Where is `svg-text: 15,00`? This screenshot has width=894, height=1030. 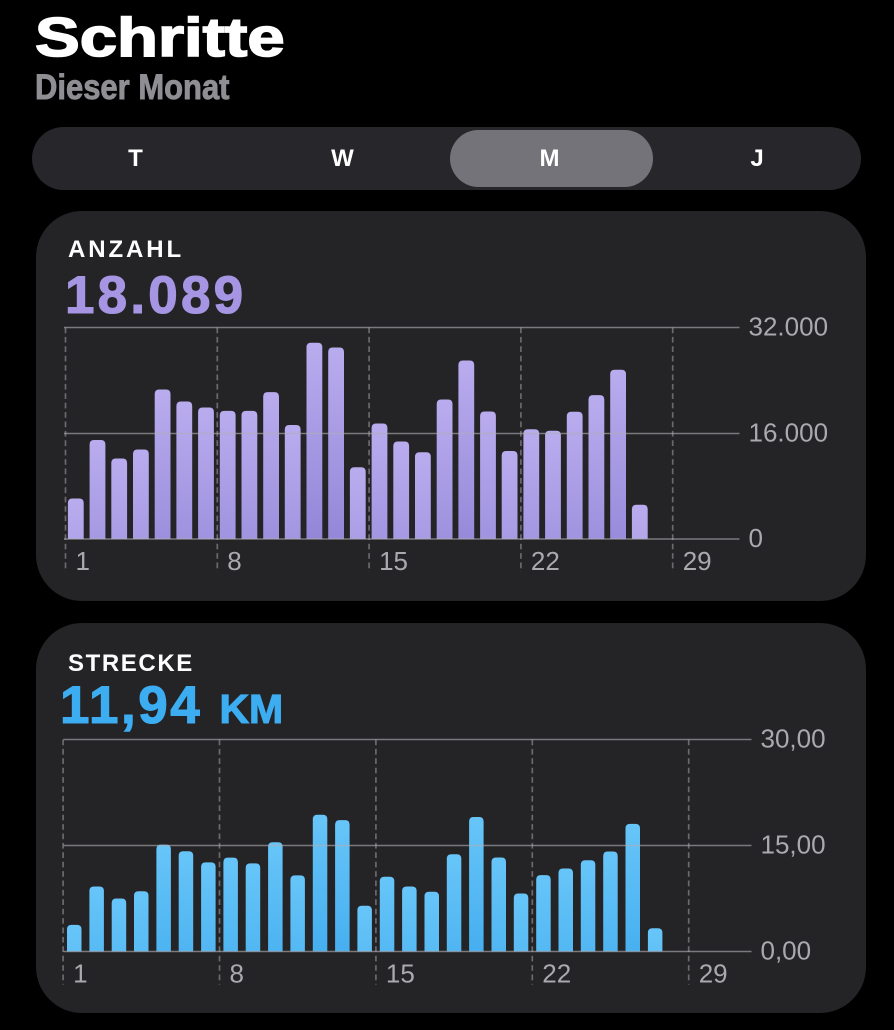 svg-text: 15,00 is located at coordinates (792, 844).